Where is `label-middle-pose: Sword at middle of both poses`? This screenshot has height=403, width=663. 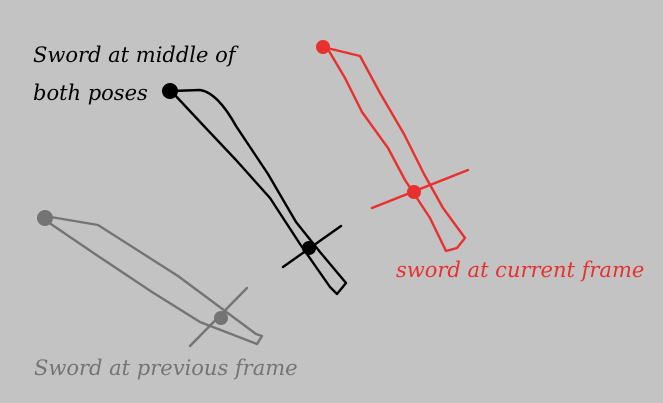 label-middle-pose: Sword at middle of both poses is located at coordinates (134, 74).